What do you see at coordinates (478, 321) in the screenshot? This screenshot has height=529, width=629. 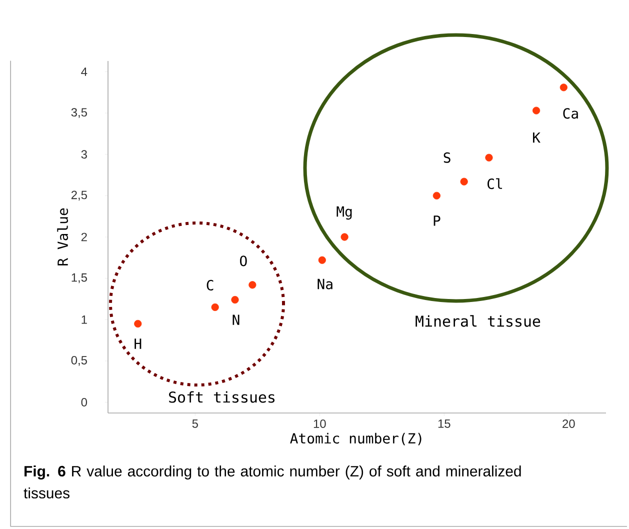 I see `annotation: Mineral tissue` at bounding box center [478, 321].